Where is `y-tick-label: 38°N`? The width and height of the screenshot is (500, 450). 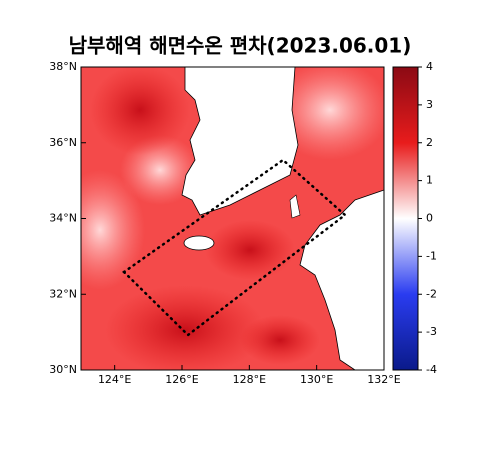 y-tick-label: 38°N is located at coordinates (63, 66).